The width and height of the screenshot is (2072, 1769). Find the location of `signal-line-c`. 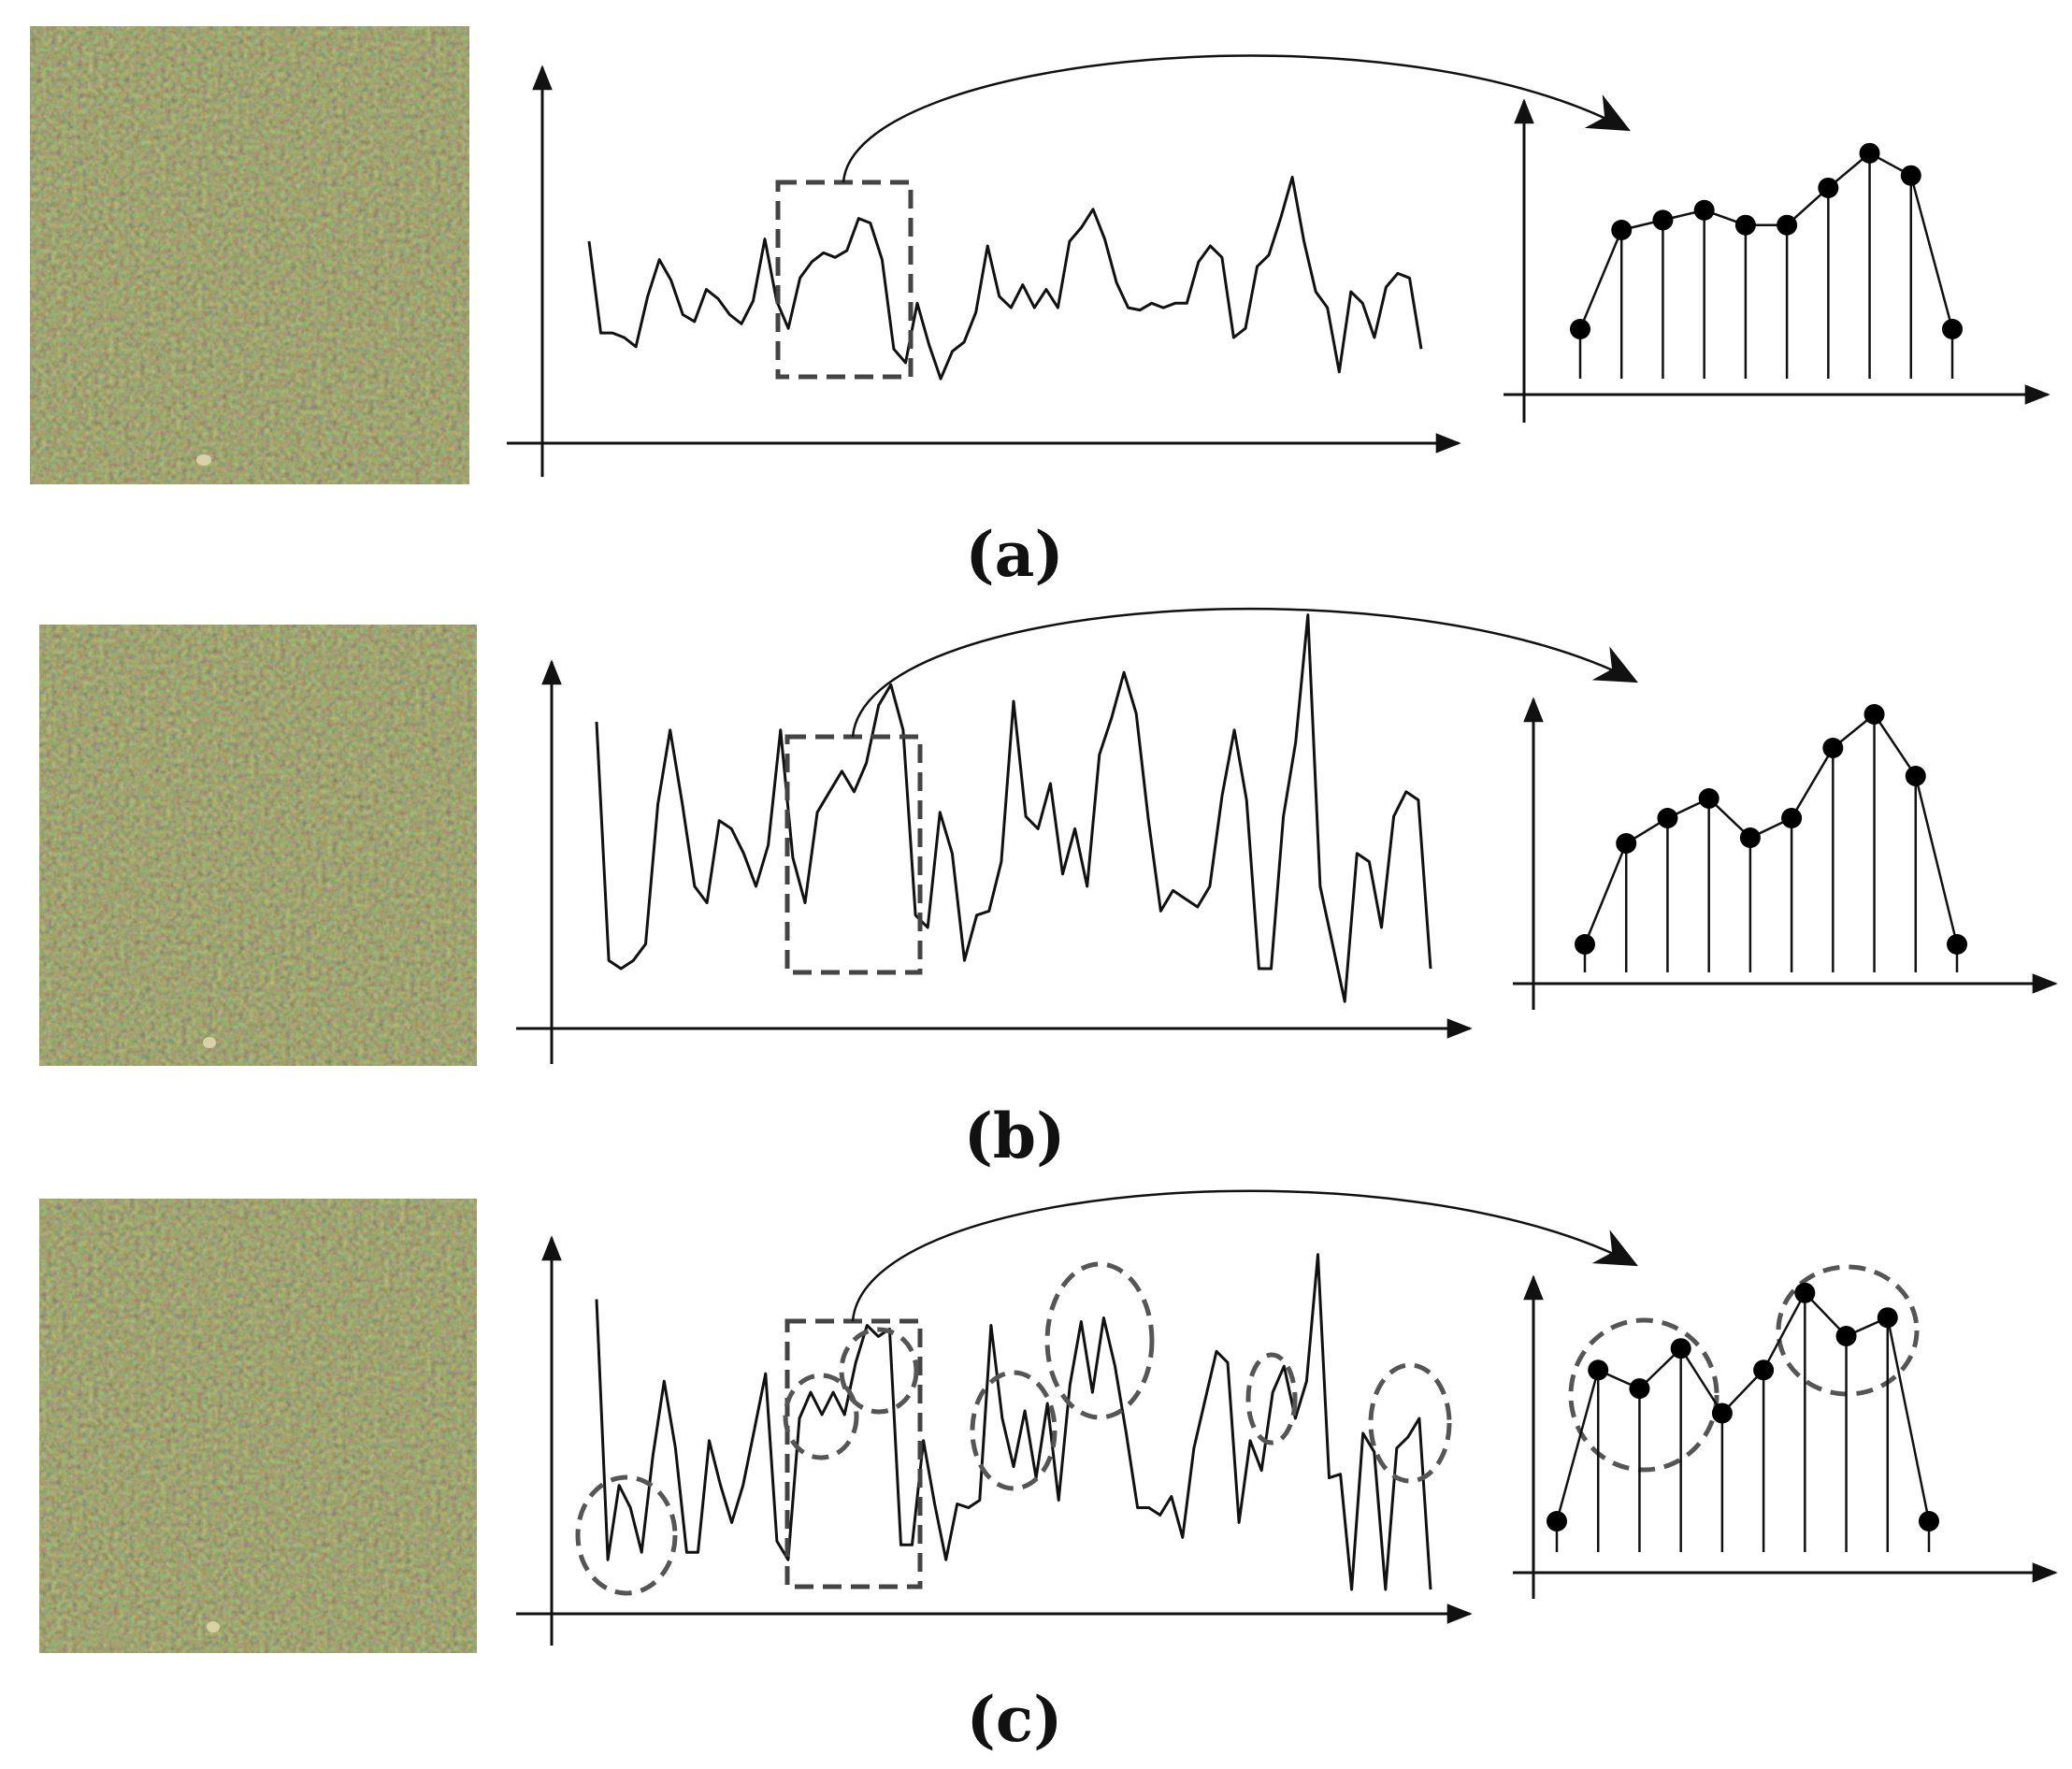

signal-line-c is located at coordinates (1013, 1422).